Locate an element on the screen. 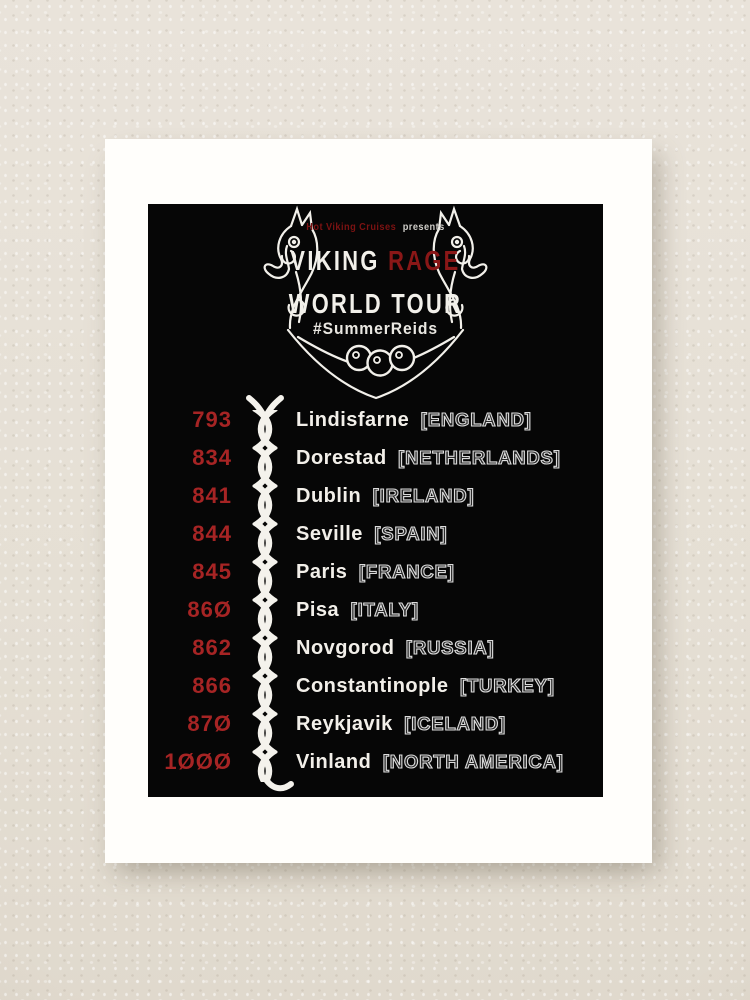 The width and height of the screenshot is (750, 1000). title-line-2: WORLD TOUR is located at coordinates (375, 304).